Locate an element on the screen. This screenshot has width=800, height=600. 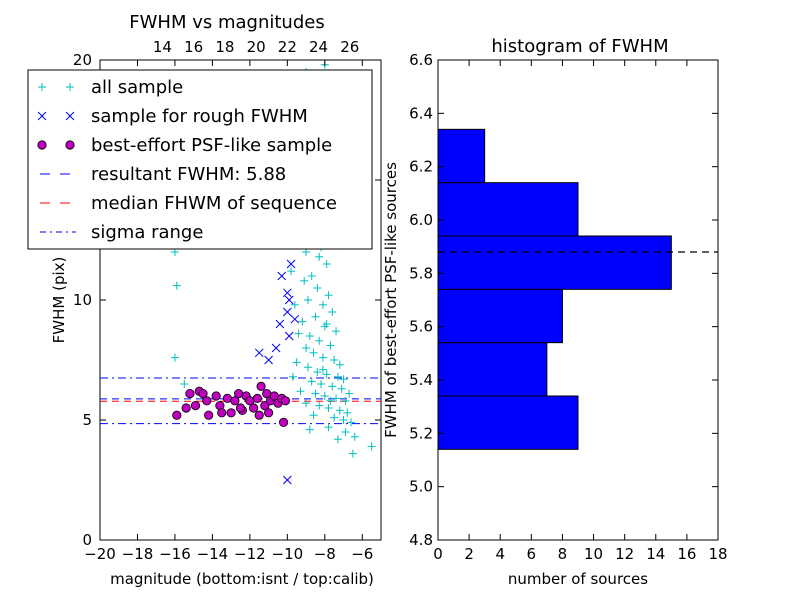
x-tick-label: 8 is located at coordinates (563, 554).